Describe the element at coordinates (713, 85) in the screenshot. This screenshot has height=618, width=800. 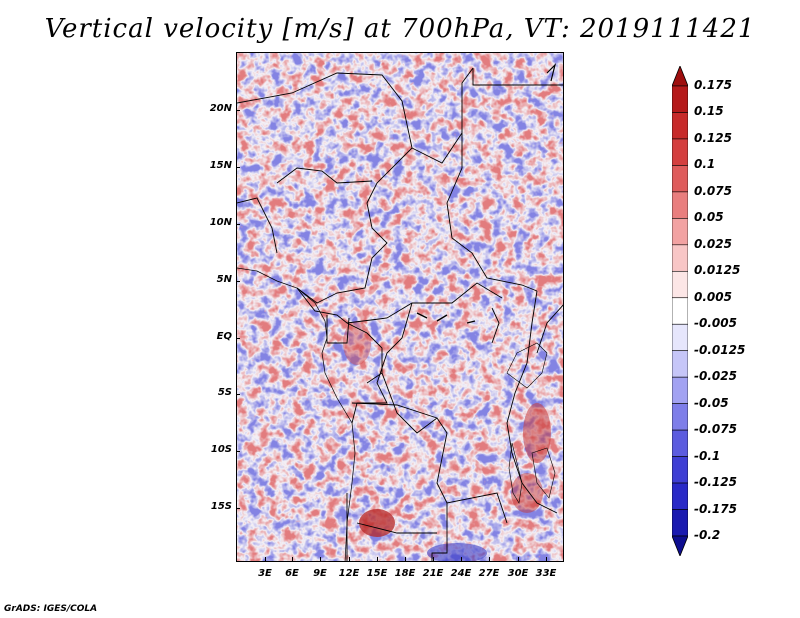
I see `colorbar-label: 0.175` at that location.